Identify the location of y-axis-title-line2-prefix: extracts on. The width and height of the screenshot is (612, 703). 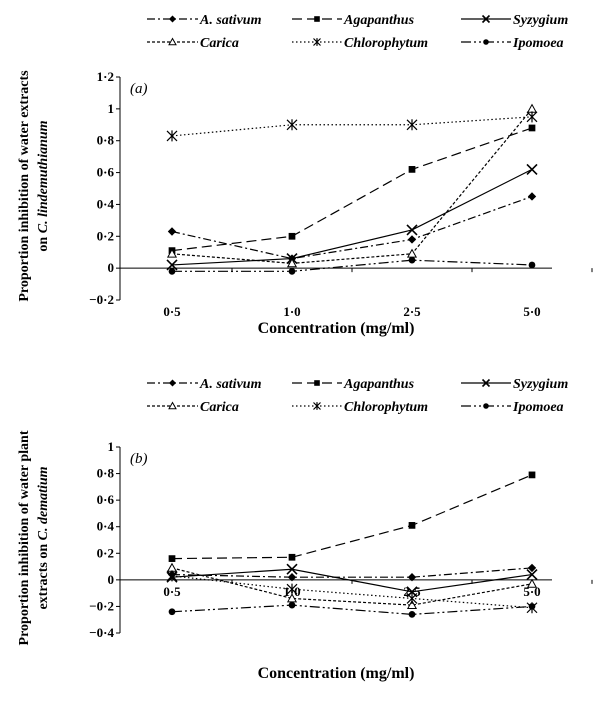
(43, 574).